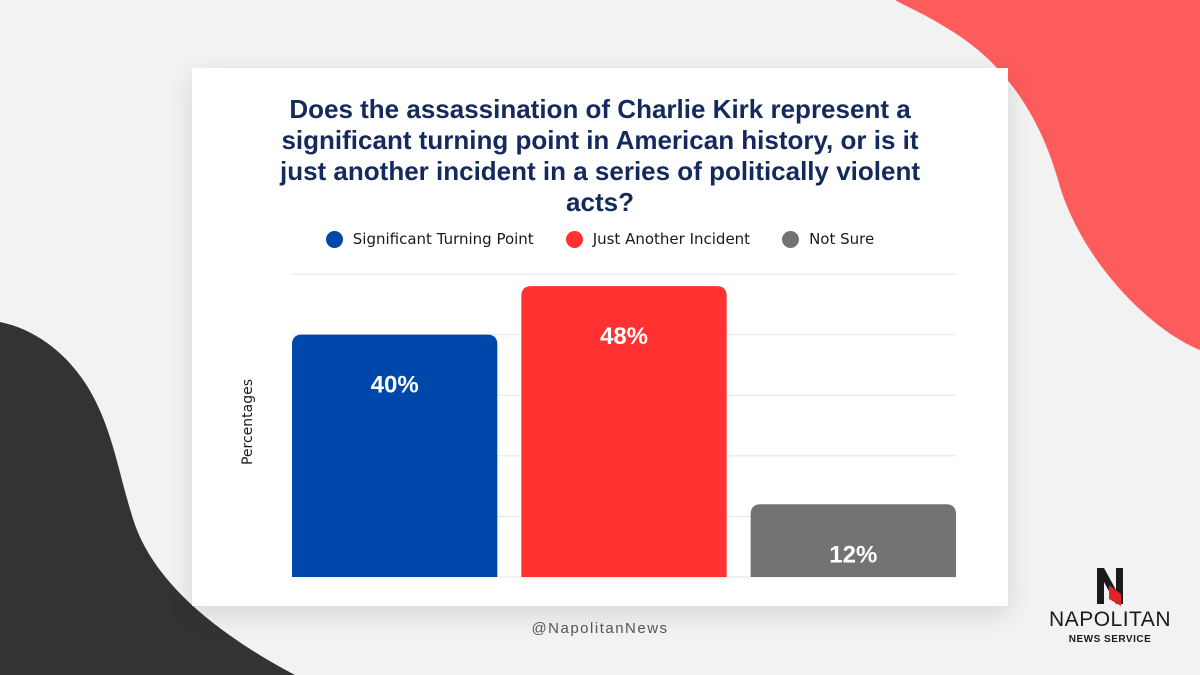 Image resolution: width=1200 pixels, height=675 pixels. I want to click on data-label: 40%, so click(395, 385).